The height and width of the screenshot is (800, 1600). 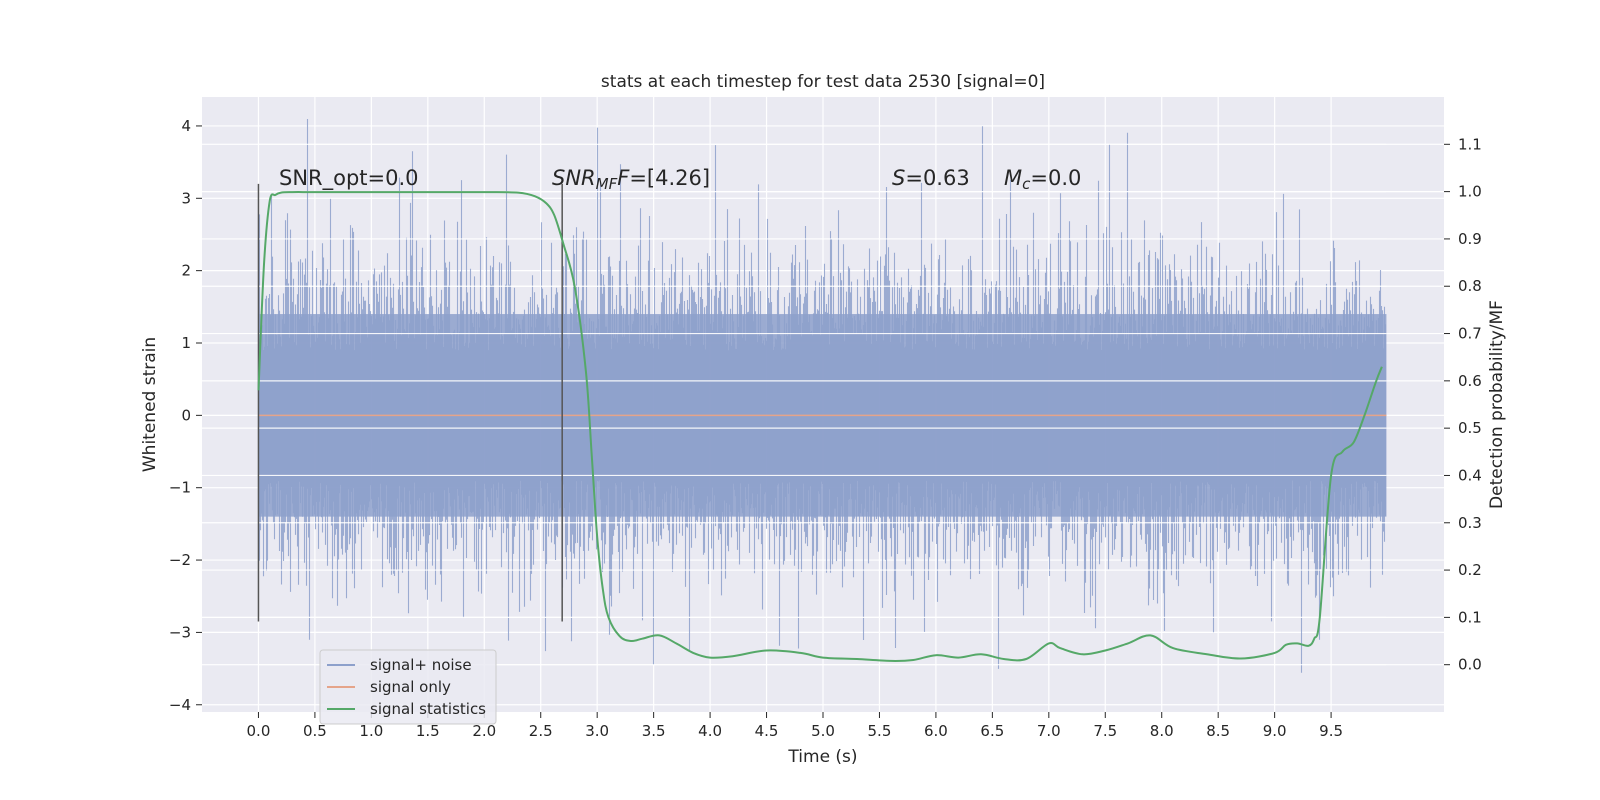 I want to click on y-tick-label: 3, so click(x=186, y=198).